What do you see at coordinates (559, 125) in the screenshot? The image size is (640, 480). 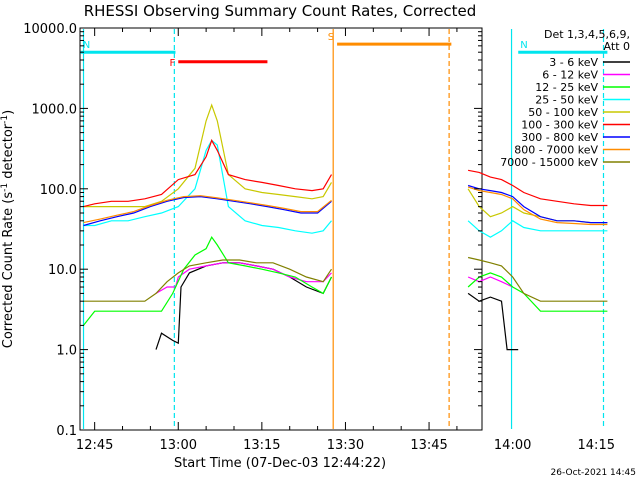 I see `legend-label-5: 100 - 300 keV` at bounding box center [559, 125].